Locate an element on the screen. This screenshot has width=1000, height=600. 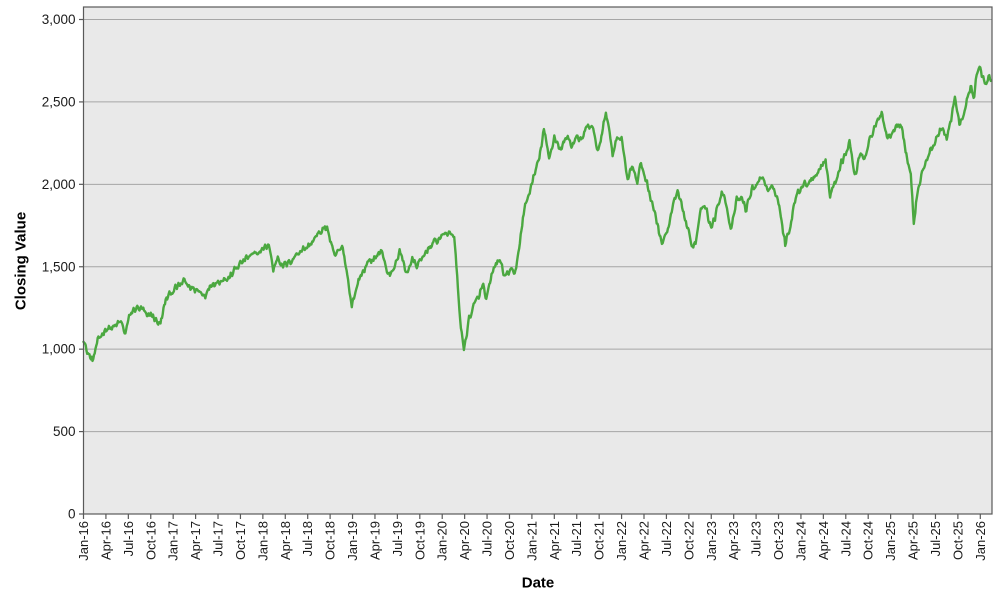
x-tick-label: Apr-23 is located at coordinates (733, 540).